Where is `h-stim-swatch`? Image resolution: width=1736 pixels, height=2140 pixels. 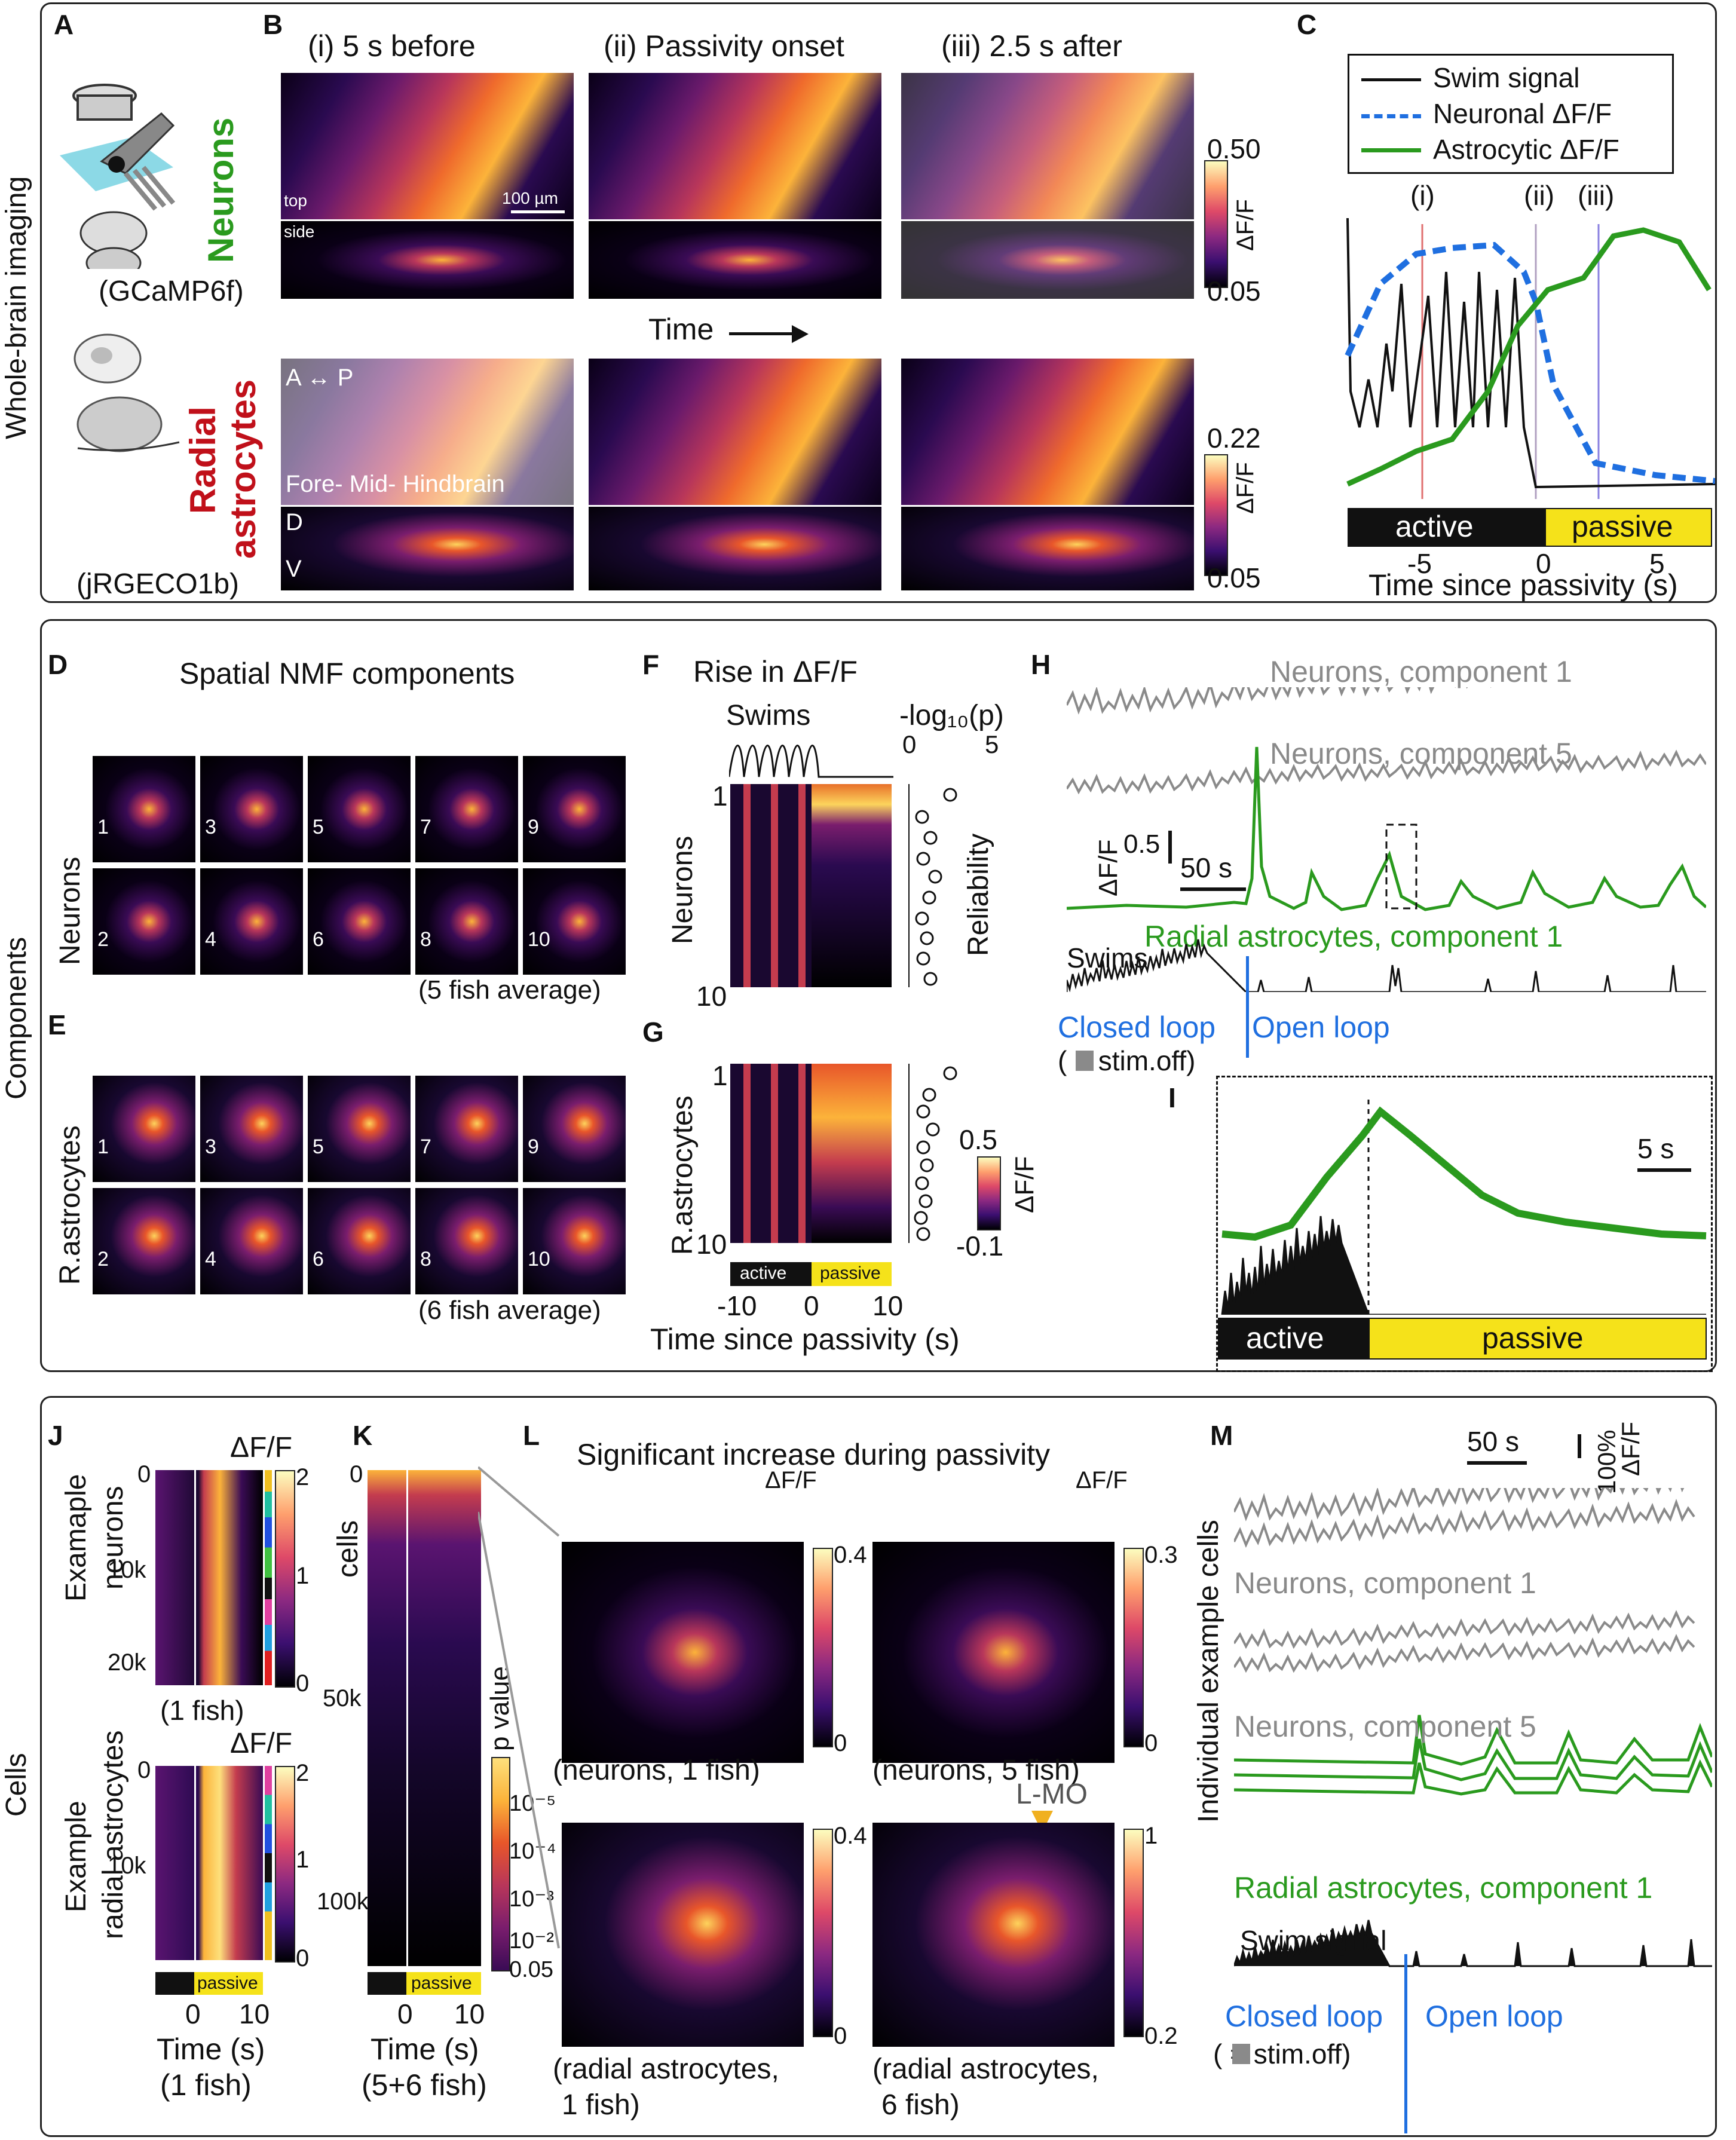 h-stim-swatch is located at coordinates (1085, 1061).